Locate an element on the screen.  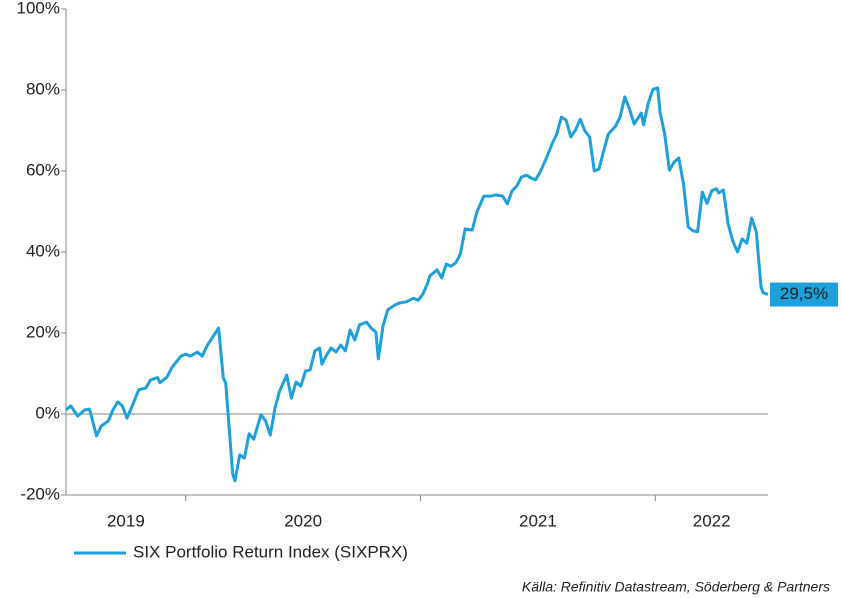
x-year-label: 2021 is located at coordinates (538, 520).